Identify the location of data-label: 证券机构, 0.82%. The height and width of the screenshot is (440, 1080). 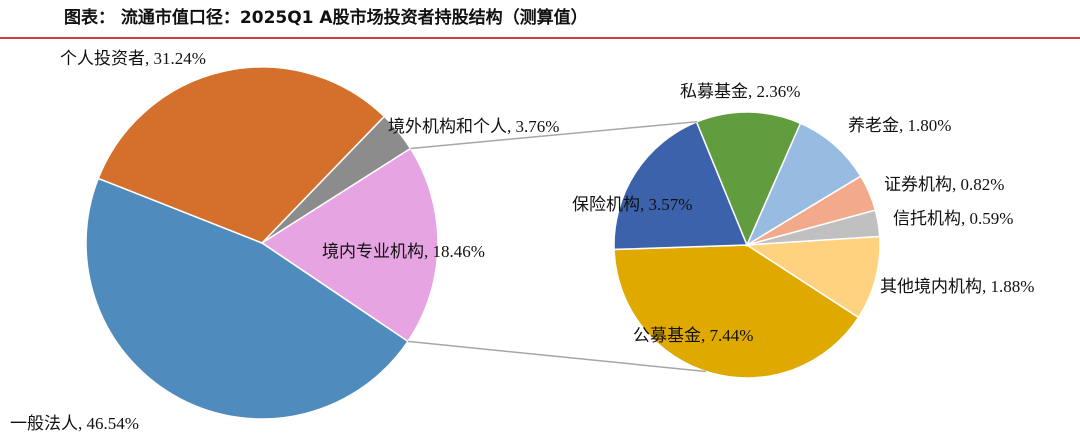
(944, 184).